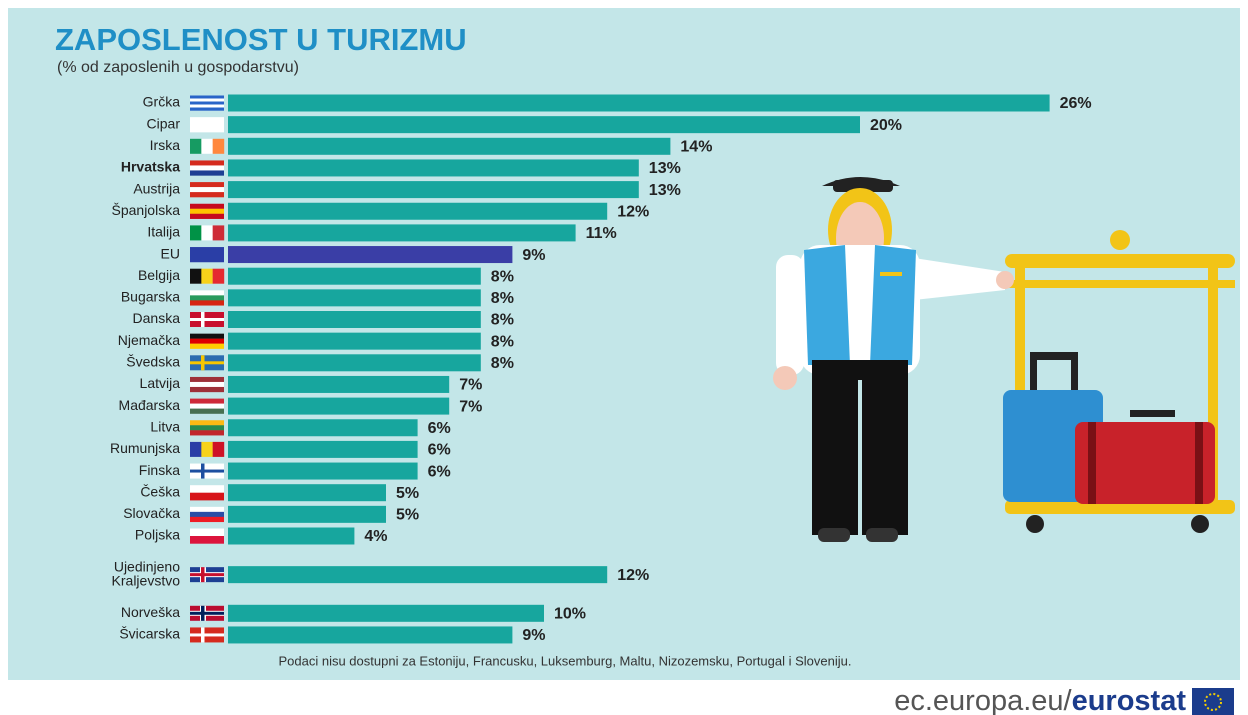 This screenshot has height=715, width=1248. Describe the element at coordinates (146, 210) in the screenshot. I see `category-label: Španjolska` at that location.